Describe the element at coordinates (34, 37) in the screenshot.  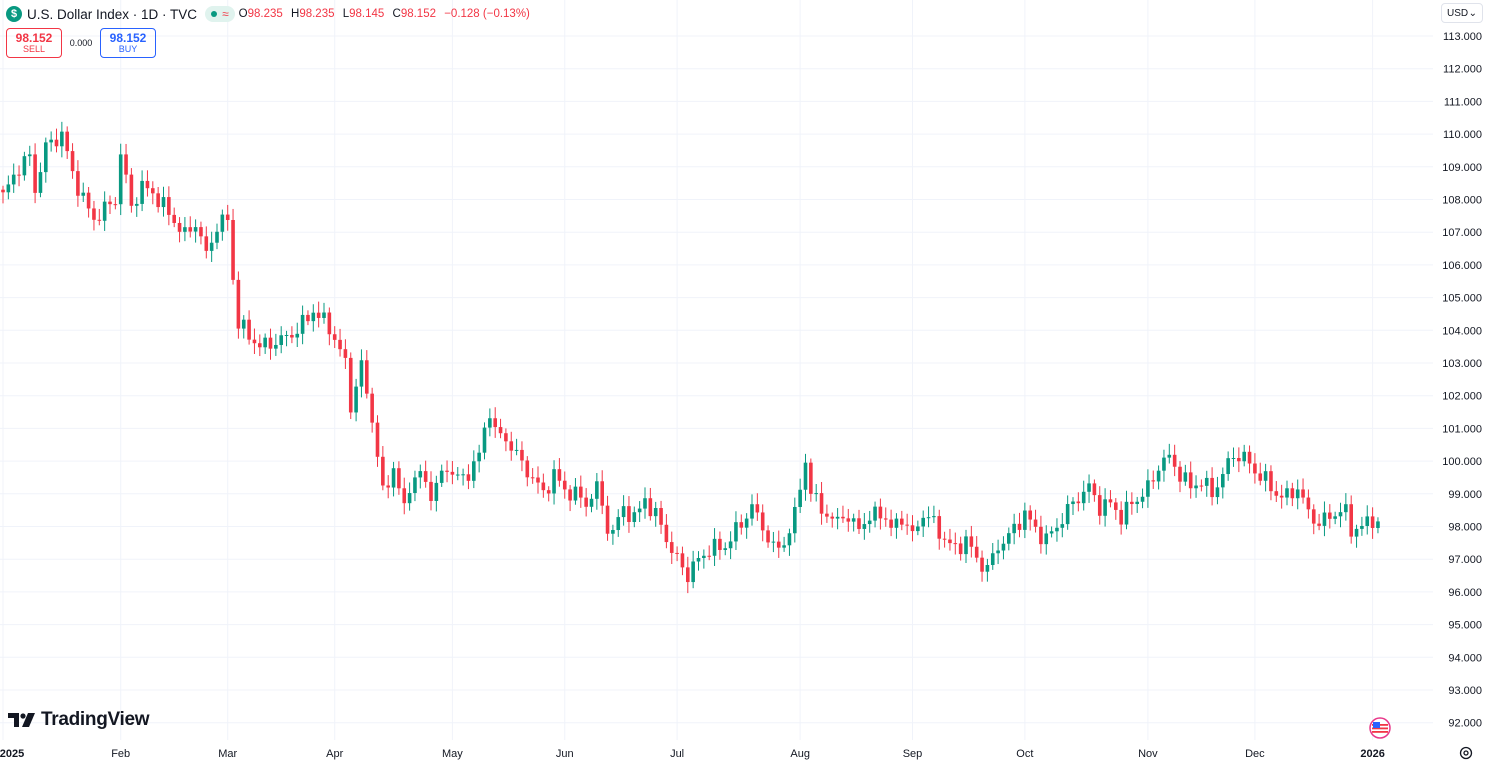
I see `sell-price: 98.152` at that location.